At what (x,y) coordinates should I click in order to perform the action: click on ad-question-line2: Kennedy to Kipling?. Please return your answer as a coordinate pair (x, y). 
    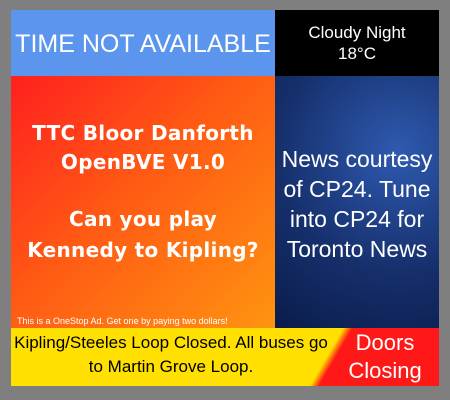
    Looking at the image, I should click on (143, 250).